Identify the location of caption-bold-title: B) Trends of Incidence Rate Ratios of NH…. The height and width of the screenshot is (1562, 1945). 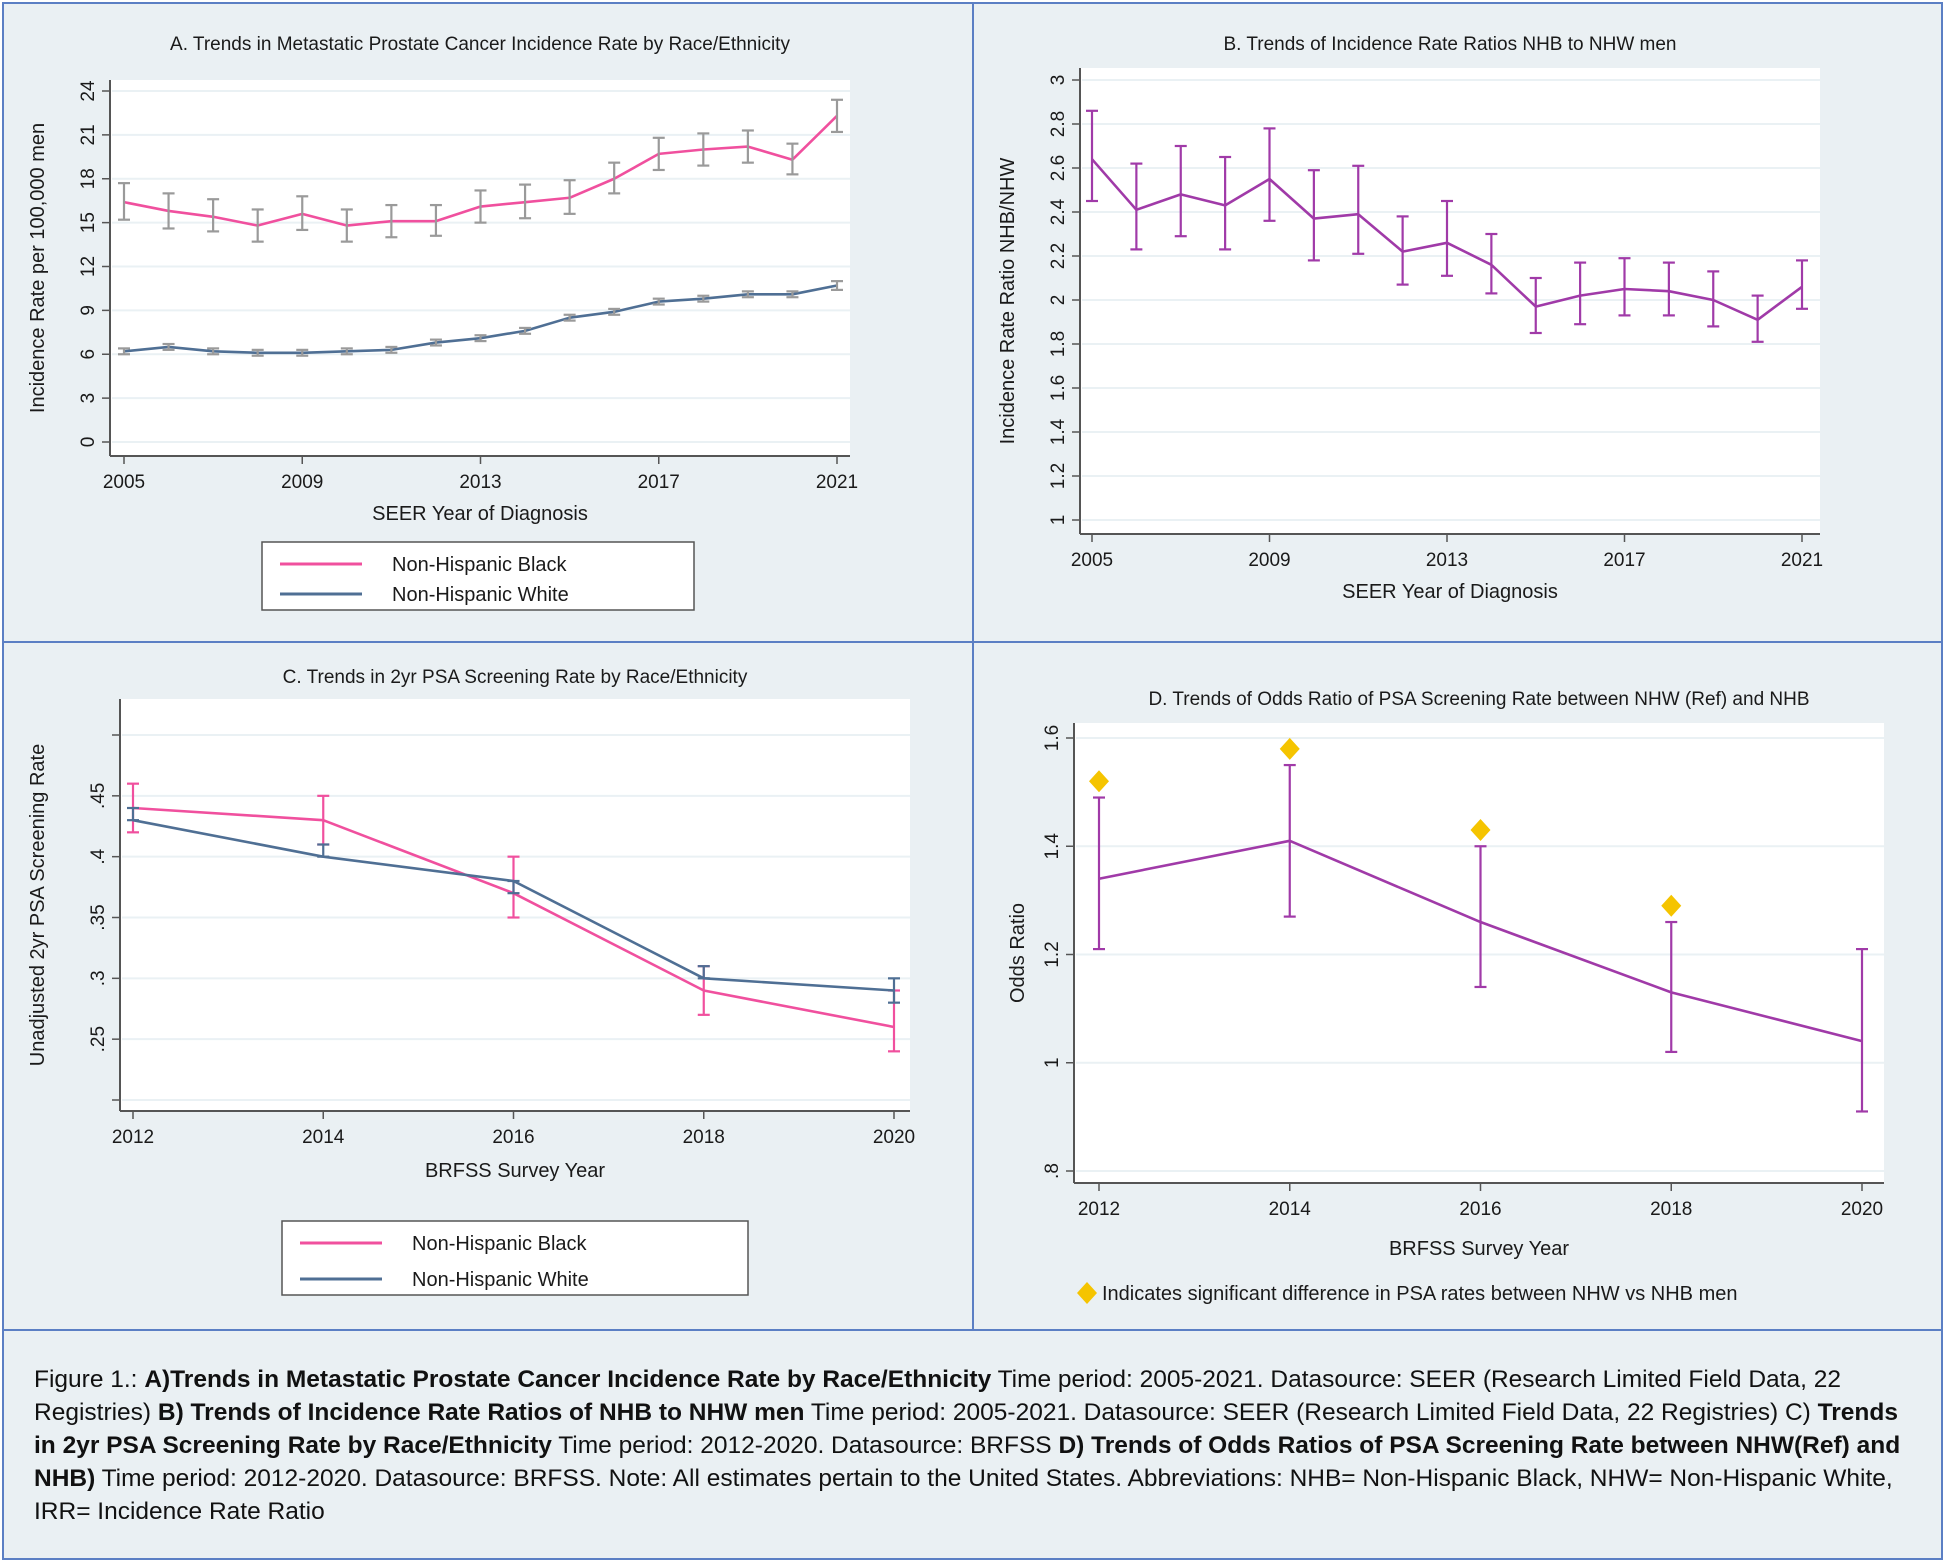
(481, 1412).